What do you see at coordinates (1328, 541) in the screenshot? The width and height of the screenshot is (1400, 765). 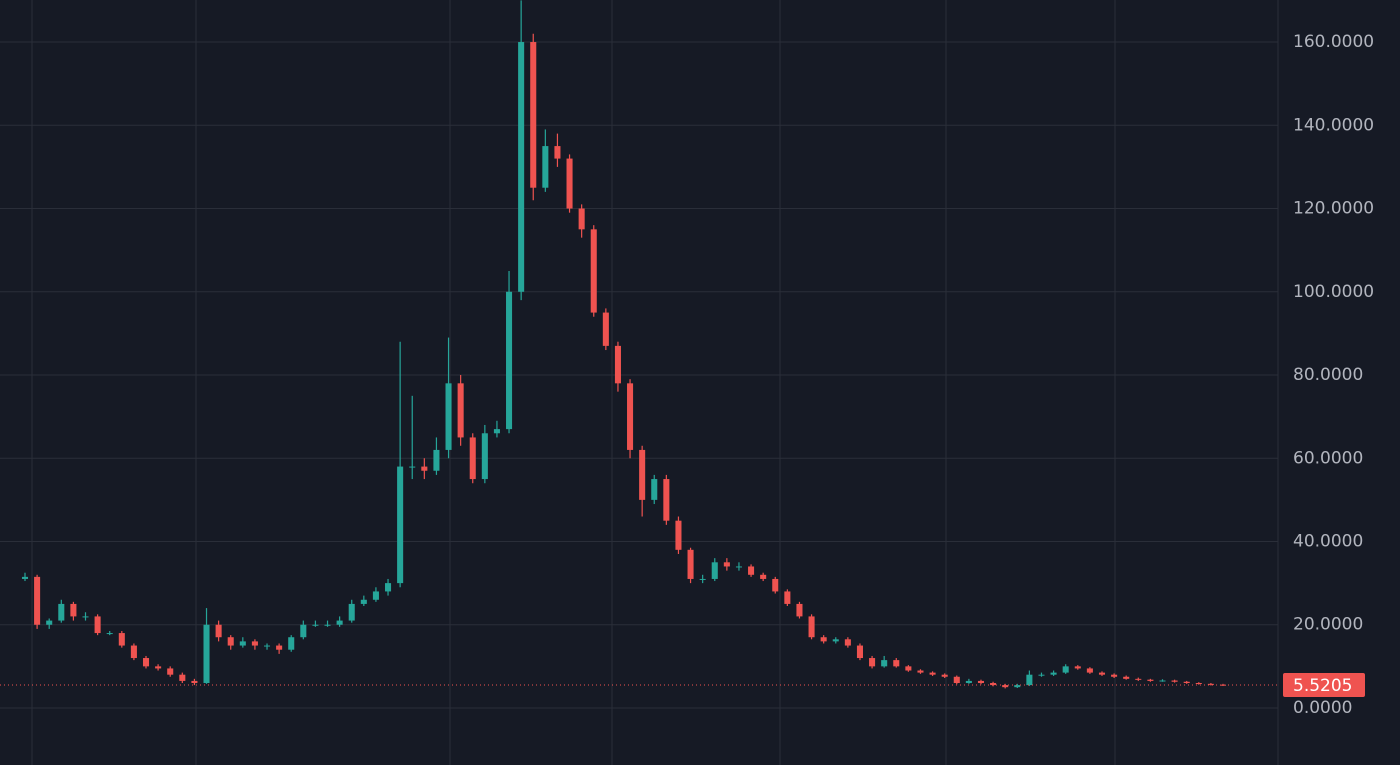 I see `y-tick-label: 40.0000` at bounding box center [1328, 541].